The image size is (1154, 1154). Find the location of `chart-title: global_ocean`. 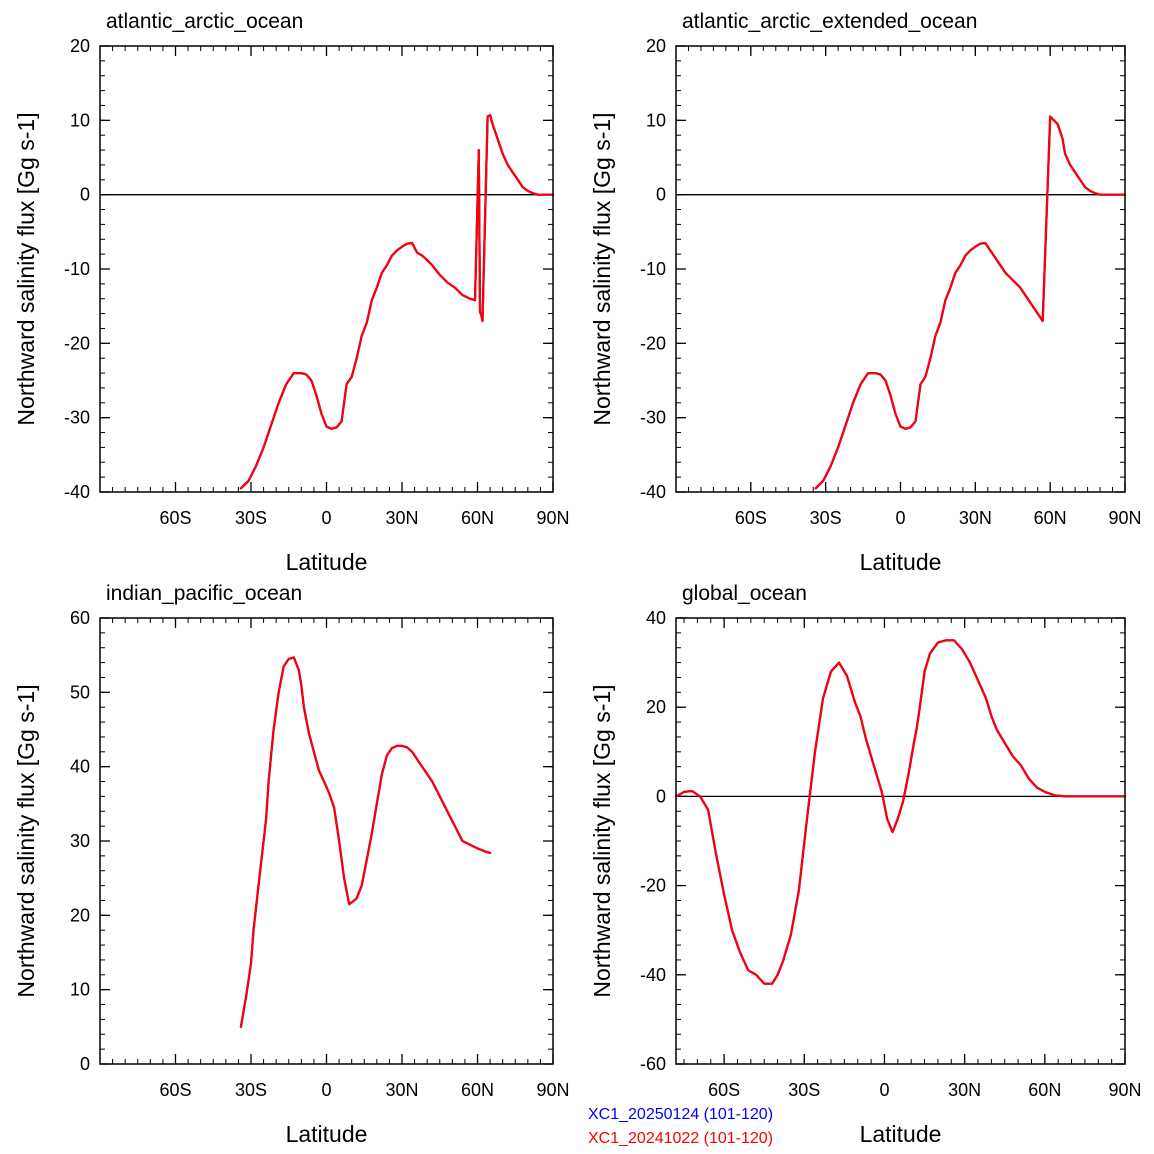

chart-title: global_ocean is located at coordinates (744, 593).